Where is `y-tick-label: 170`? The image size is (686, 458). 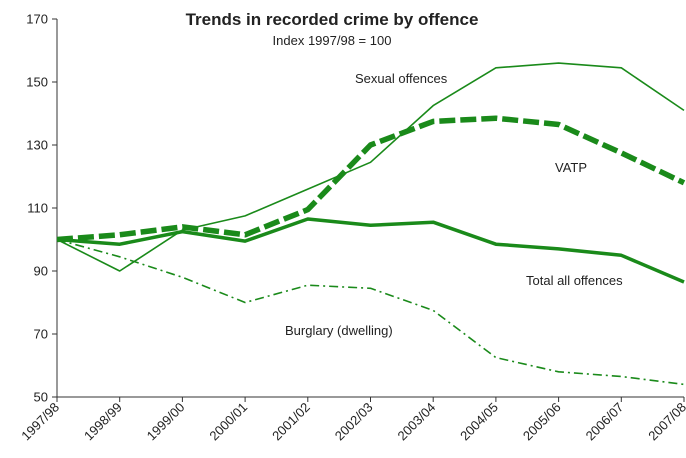 y-tick-label: 170 is located at coordinates (37, 19).